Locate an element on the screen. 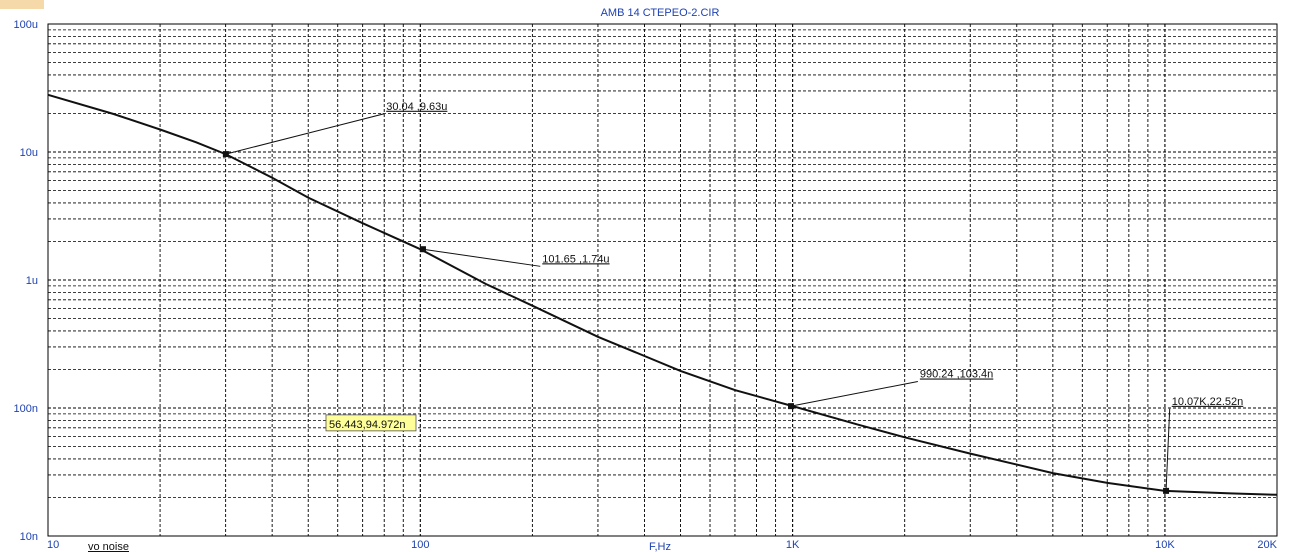  x-tick-label: 10K is located at coordinates (1165, 545).